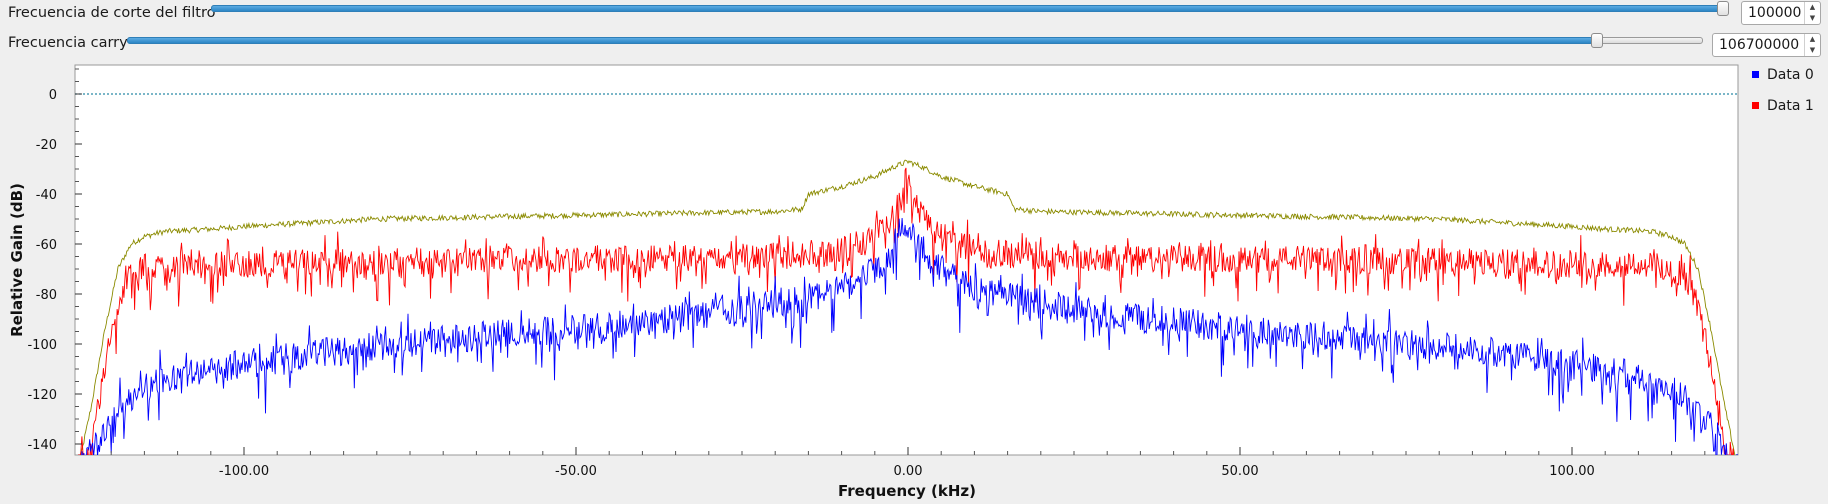 This screenshot has height=504, width=1828. What do you see at coordinates (1790, 106) in the screenshot?
I see `legend-label: Data 1` at bounding box center [1790, 106].